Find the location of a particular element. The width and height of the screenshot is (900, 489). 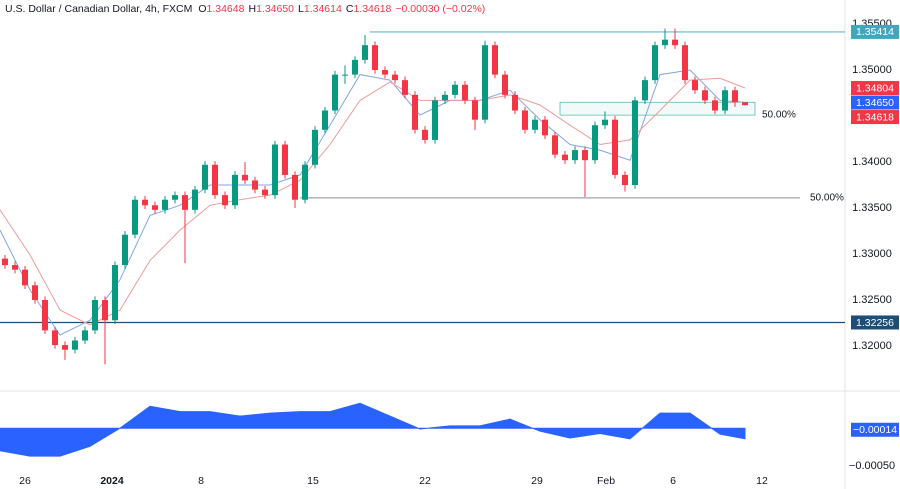

header-value: 1.34650 is located at coordinates (275, 9).